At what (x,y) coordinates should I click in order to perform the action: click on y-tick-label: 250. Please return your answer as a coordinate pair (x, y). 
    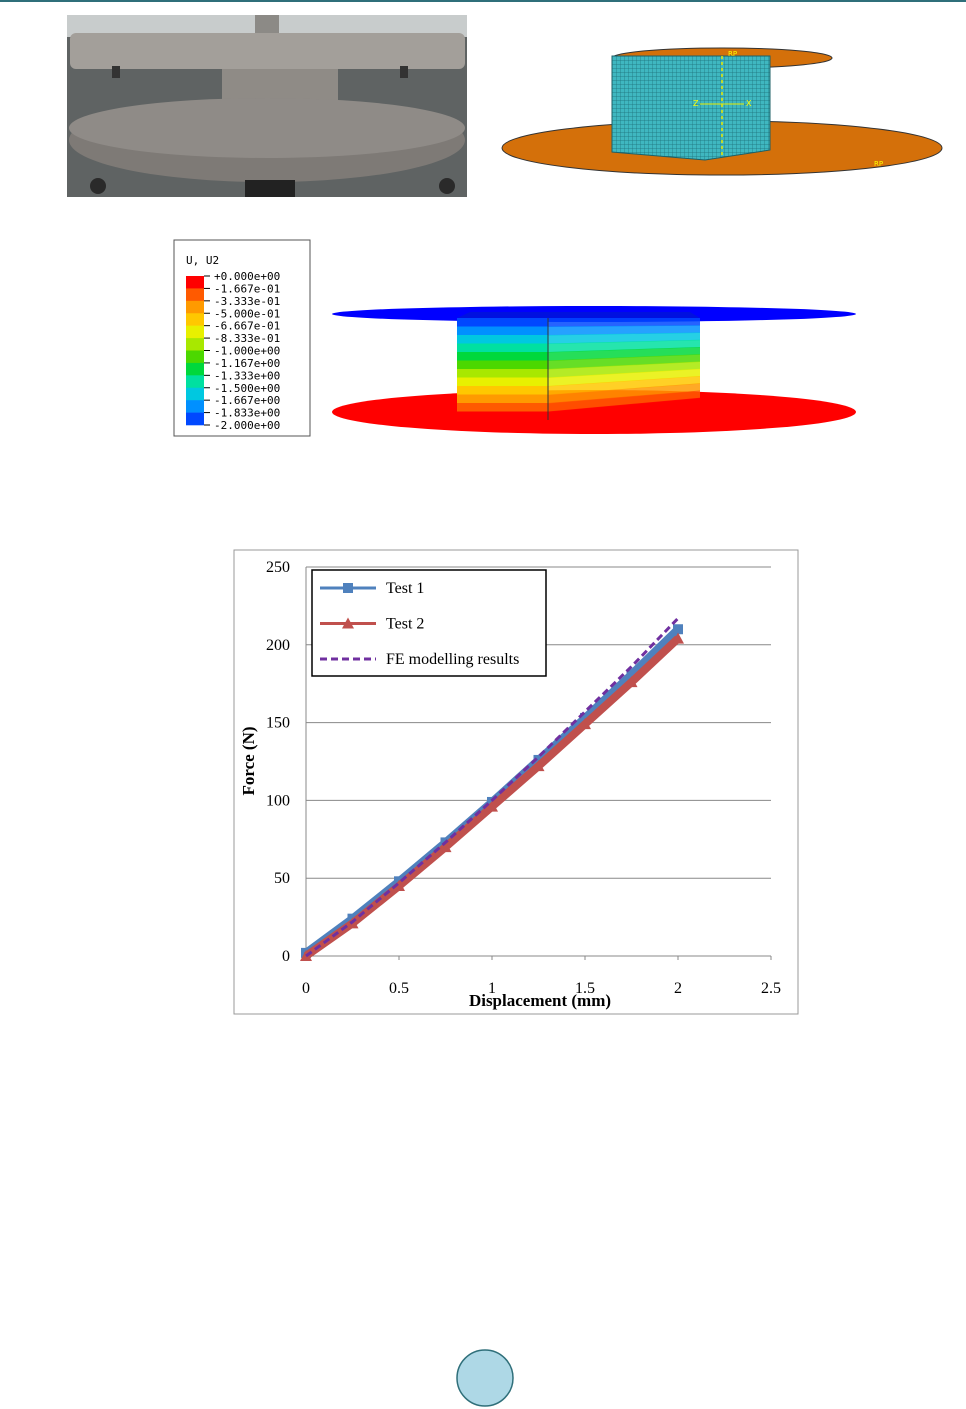
    Looking at the image, I should click on (278, 567).